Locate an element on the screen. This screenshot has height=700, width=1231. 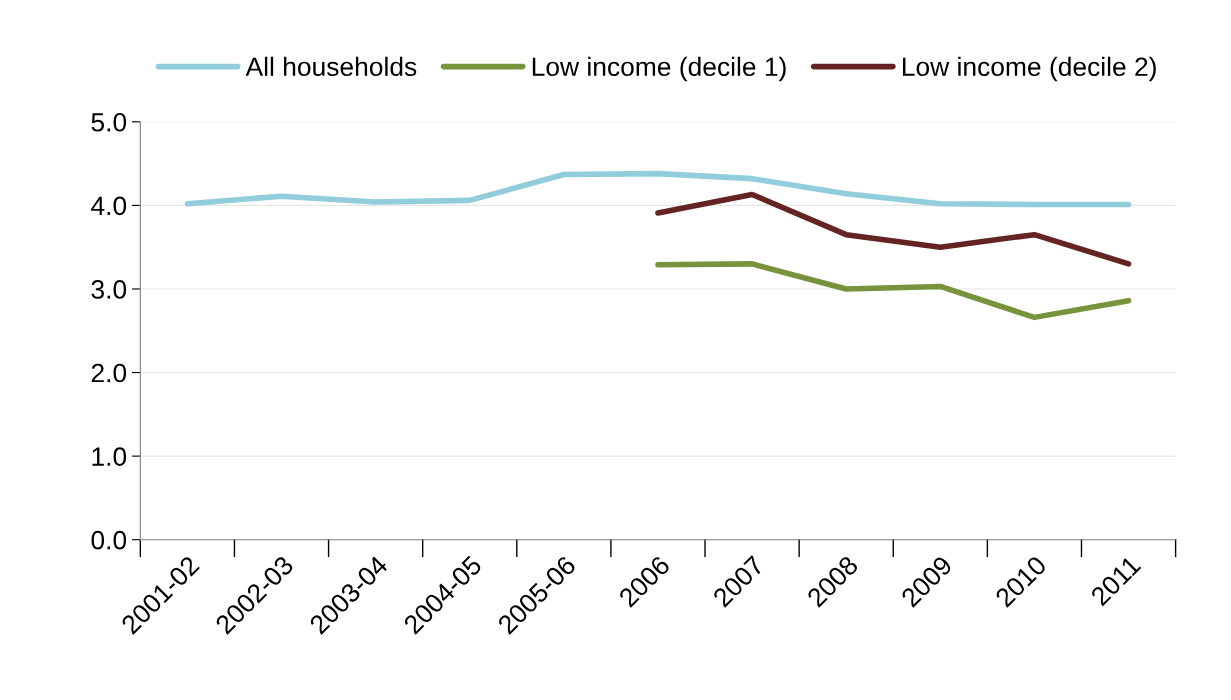
y-tick-label: 2.0 is located at coordinates (109, 373).